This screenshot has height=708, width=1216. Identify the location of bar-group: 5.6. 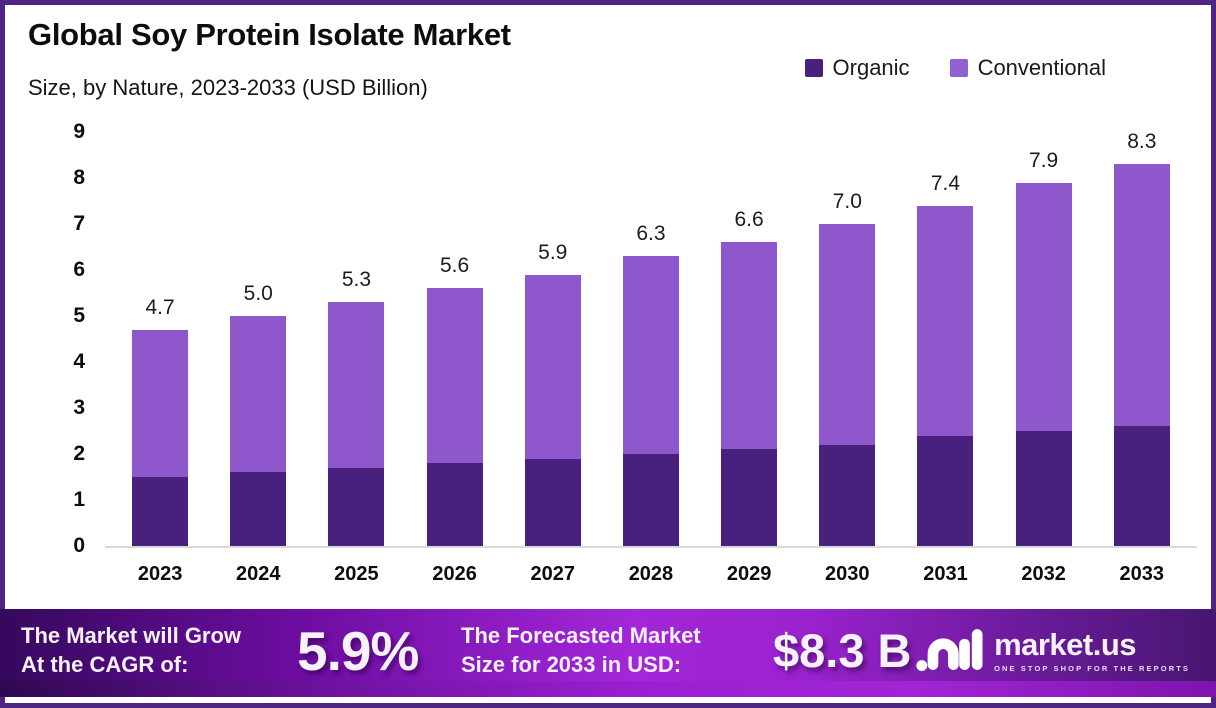
(454, 340).